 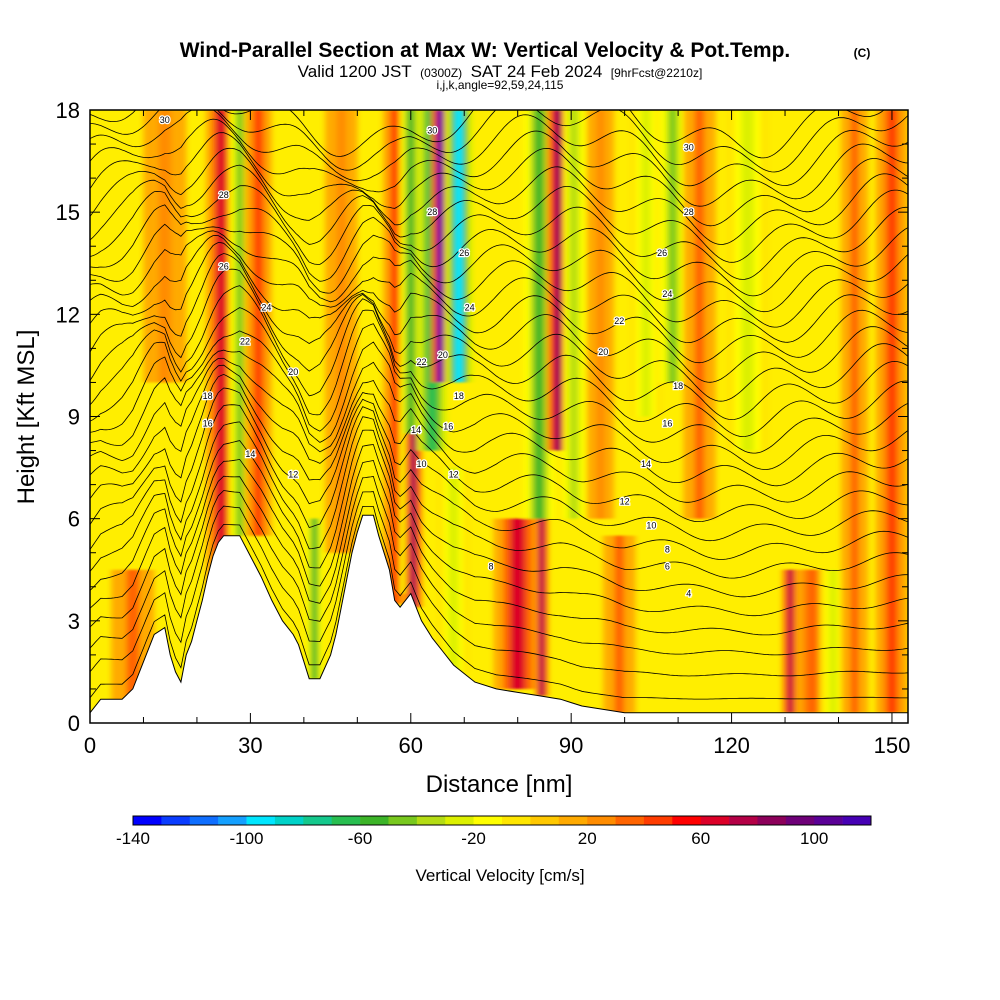 What do you see at coordinates (499, 875) in the screenshot?
I see `colorbar-label: Vertical Velocity [cm/s]` at bounding box center [499, 875].